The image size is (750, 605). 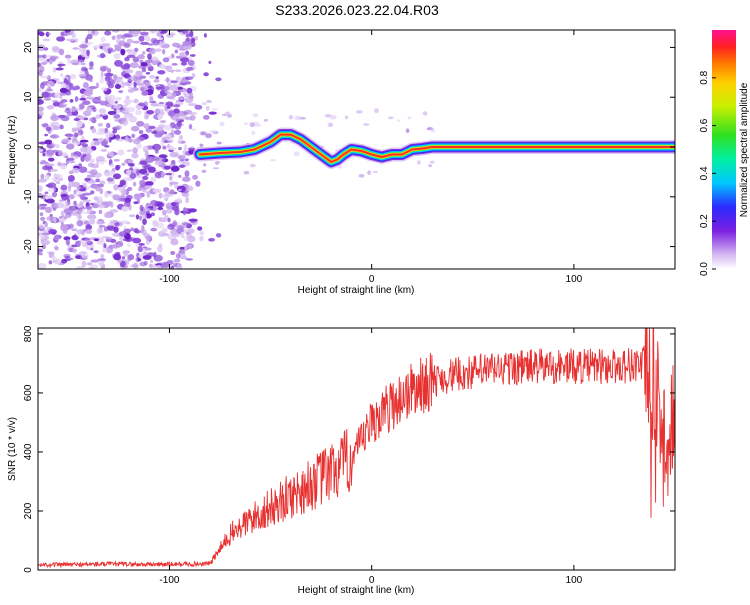 What do you see at coordinates (28, 47) in the screenshot?
I see `y-tick-label: 20` at bounding box center [28, 47].